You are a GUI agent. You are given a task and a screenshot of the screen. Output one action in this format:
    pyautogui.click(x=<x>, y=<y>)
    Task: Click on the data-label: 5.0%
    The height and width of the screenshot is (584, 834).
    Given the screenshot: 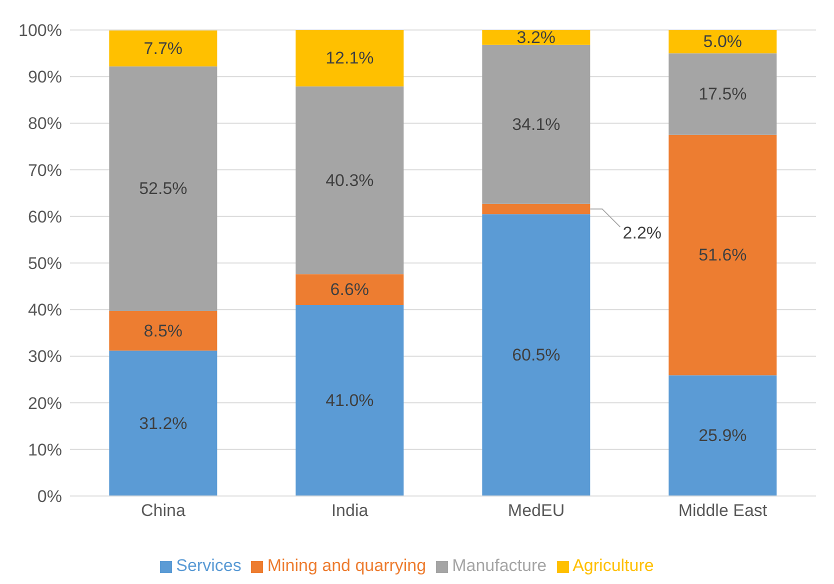 What is the action you would take?
    pyautogui.click(x=722, y=42)
    